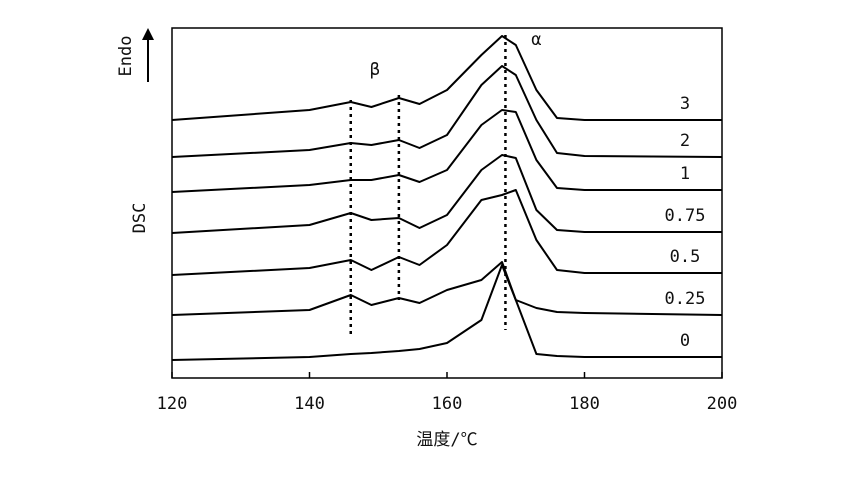  Describe the element at coordinates (685, 216) in the screenshot. I see `legend-label: 0.75` at that location.